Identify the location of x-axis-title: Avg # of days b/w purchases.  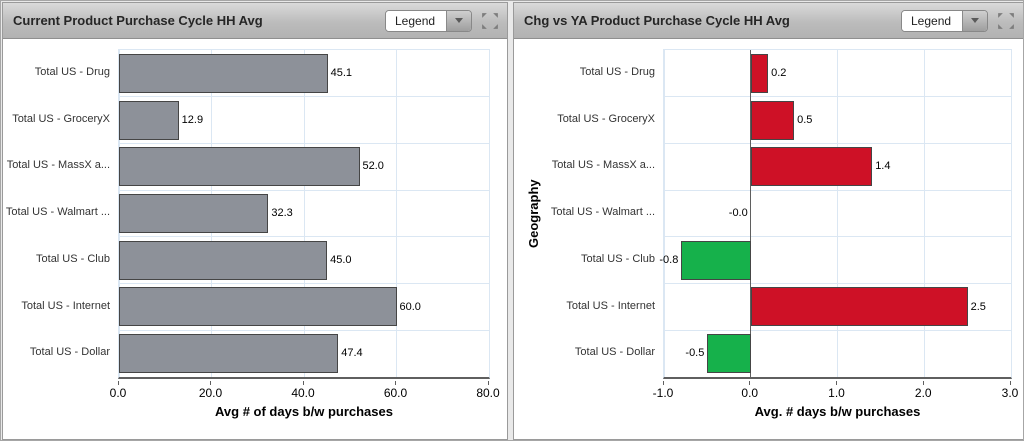
(304, 411).